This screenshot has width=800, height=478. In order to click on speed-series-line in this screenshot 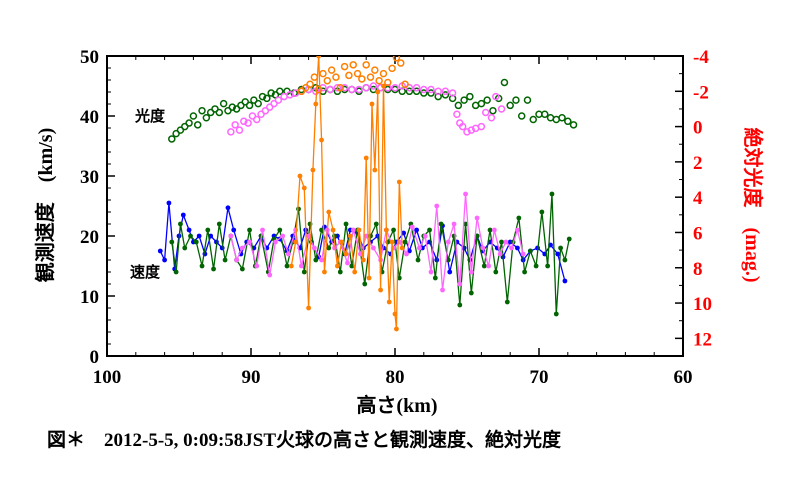, I will do `click(346, 193)`.